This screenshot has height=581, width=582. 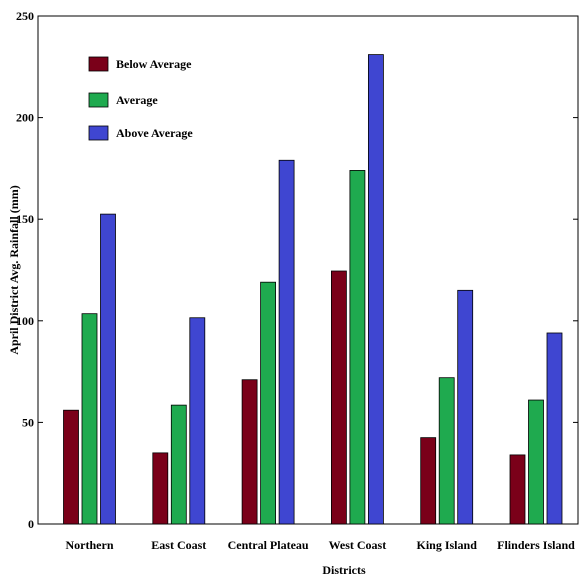 What do you see at coordinates (25, 219) in the screenshot?
I see `y-tick-label: 150` at bounding box center [25, 219].